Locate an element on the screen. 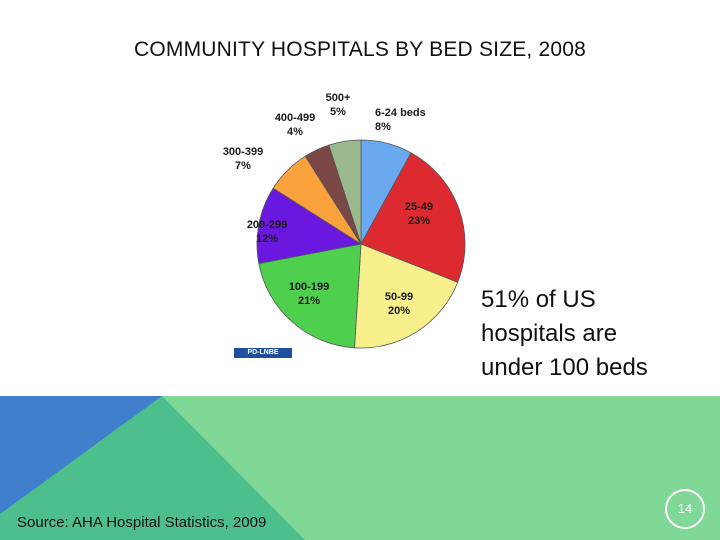 The width and height of the screenshot is (720, 540). pie-label-100-199: 100-199 21% is located at coordinates (309, 294).